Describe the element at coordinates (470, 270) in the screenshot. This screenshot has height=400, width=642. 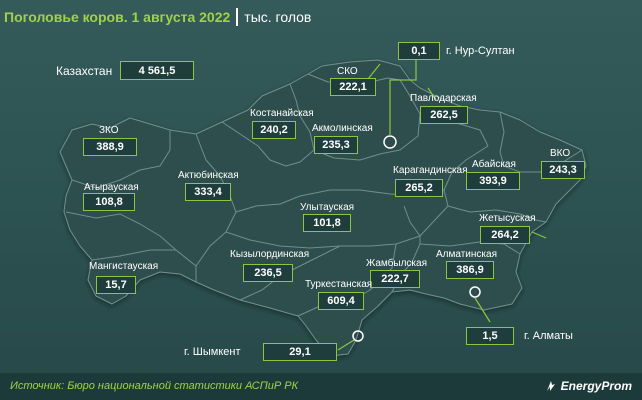
I see `almaty-region-value: 386,9` at that location.